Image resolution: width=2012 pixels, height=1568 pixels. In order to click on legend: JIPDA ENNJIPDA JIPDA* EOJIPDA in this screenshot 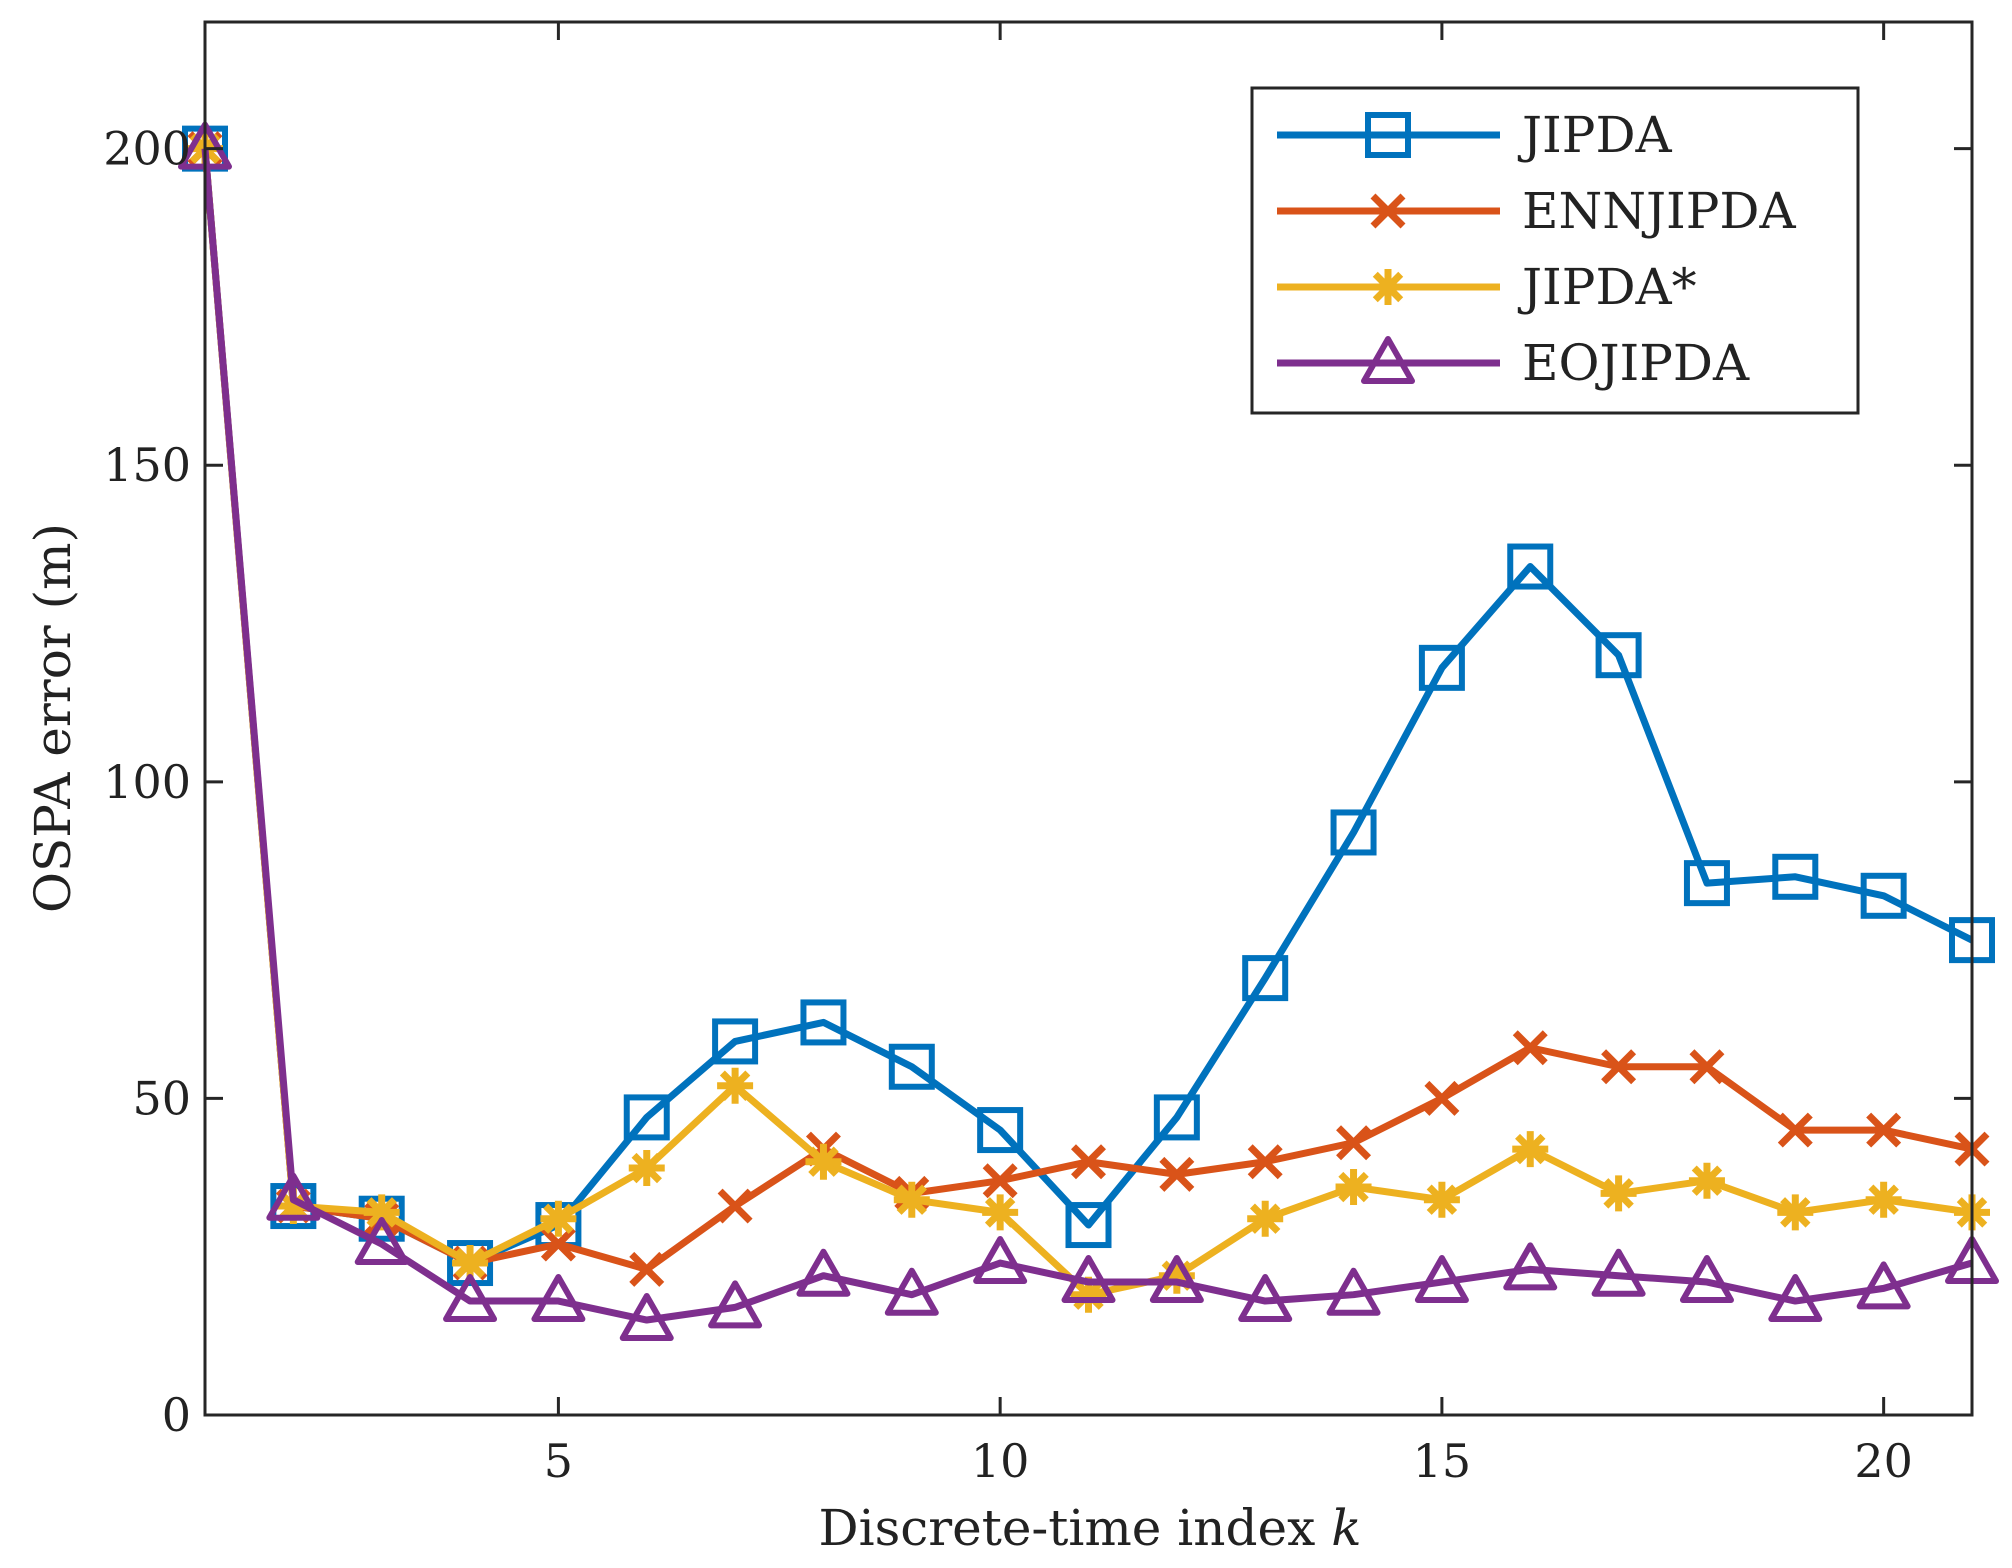, I will do `click(1555, 250)`.